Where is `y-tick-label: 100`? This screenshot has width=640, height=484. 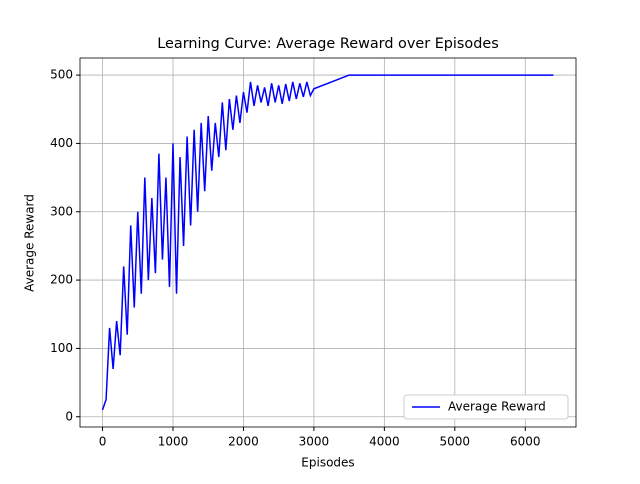
y-tick-label: 100 is located at coordinates (61, 348).